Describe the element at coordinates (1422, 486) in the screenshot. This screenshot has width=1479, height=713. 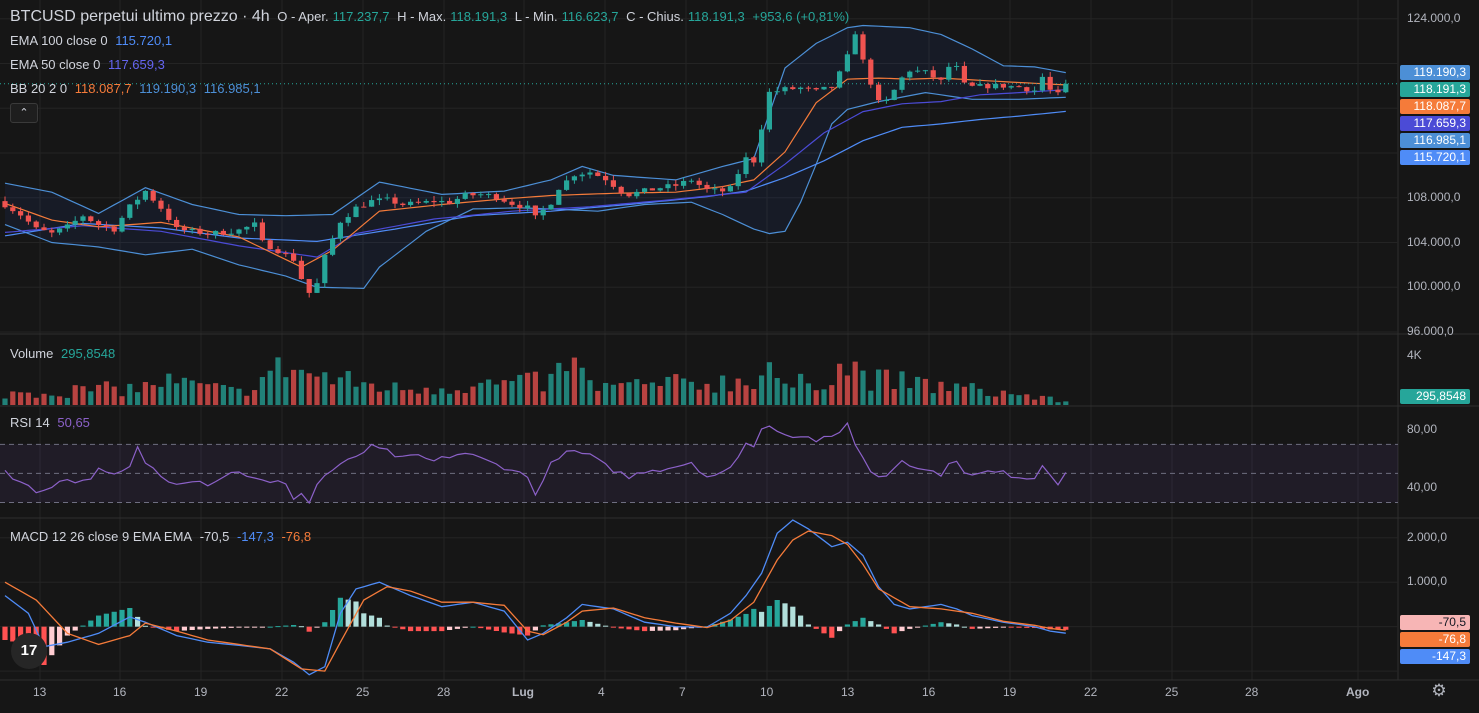
I see `rsi-axis-label: 40,00` at that location.